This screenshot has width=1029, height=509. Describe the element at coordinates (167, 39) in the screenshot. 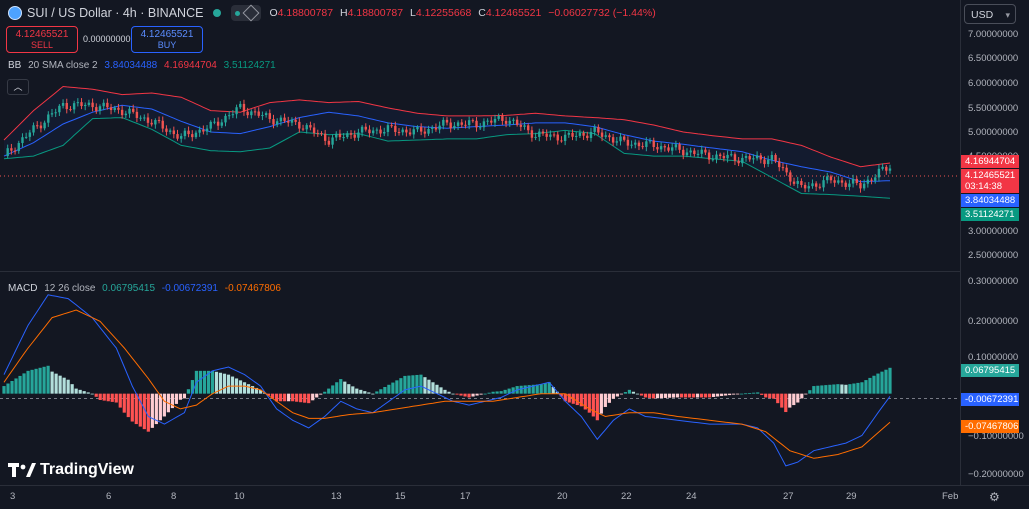

I see `buy-button: 4.12465521 BUY` at that location.